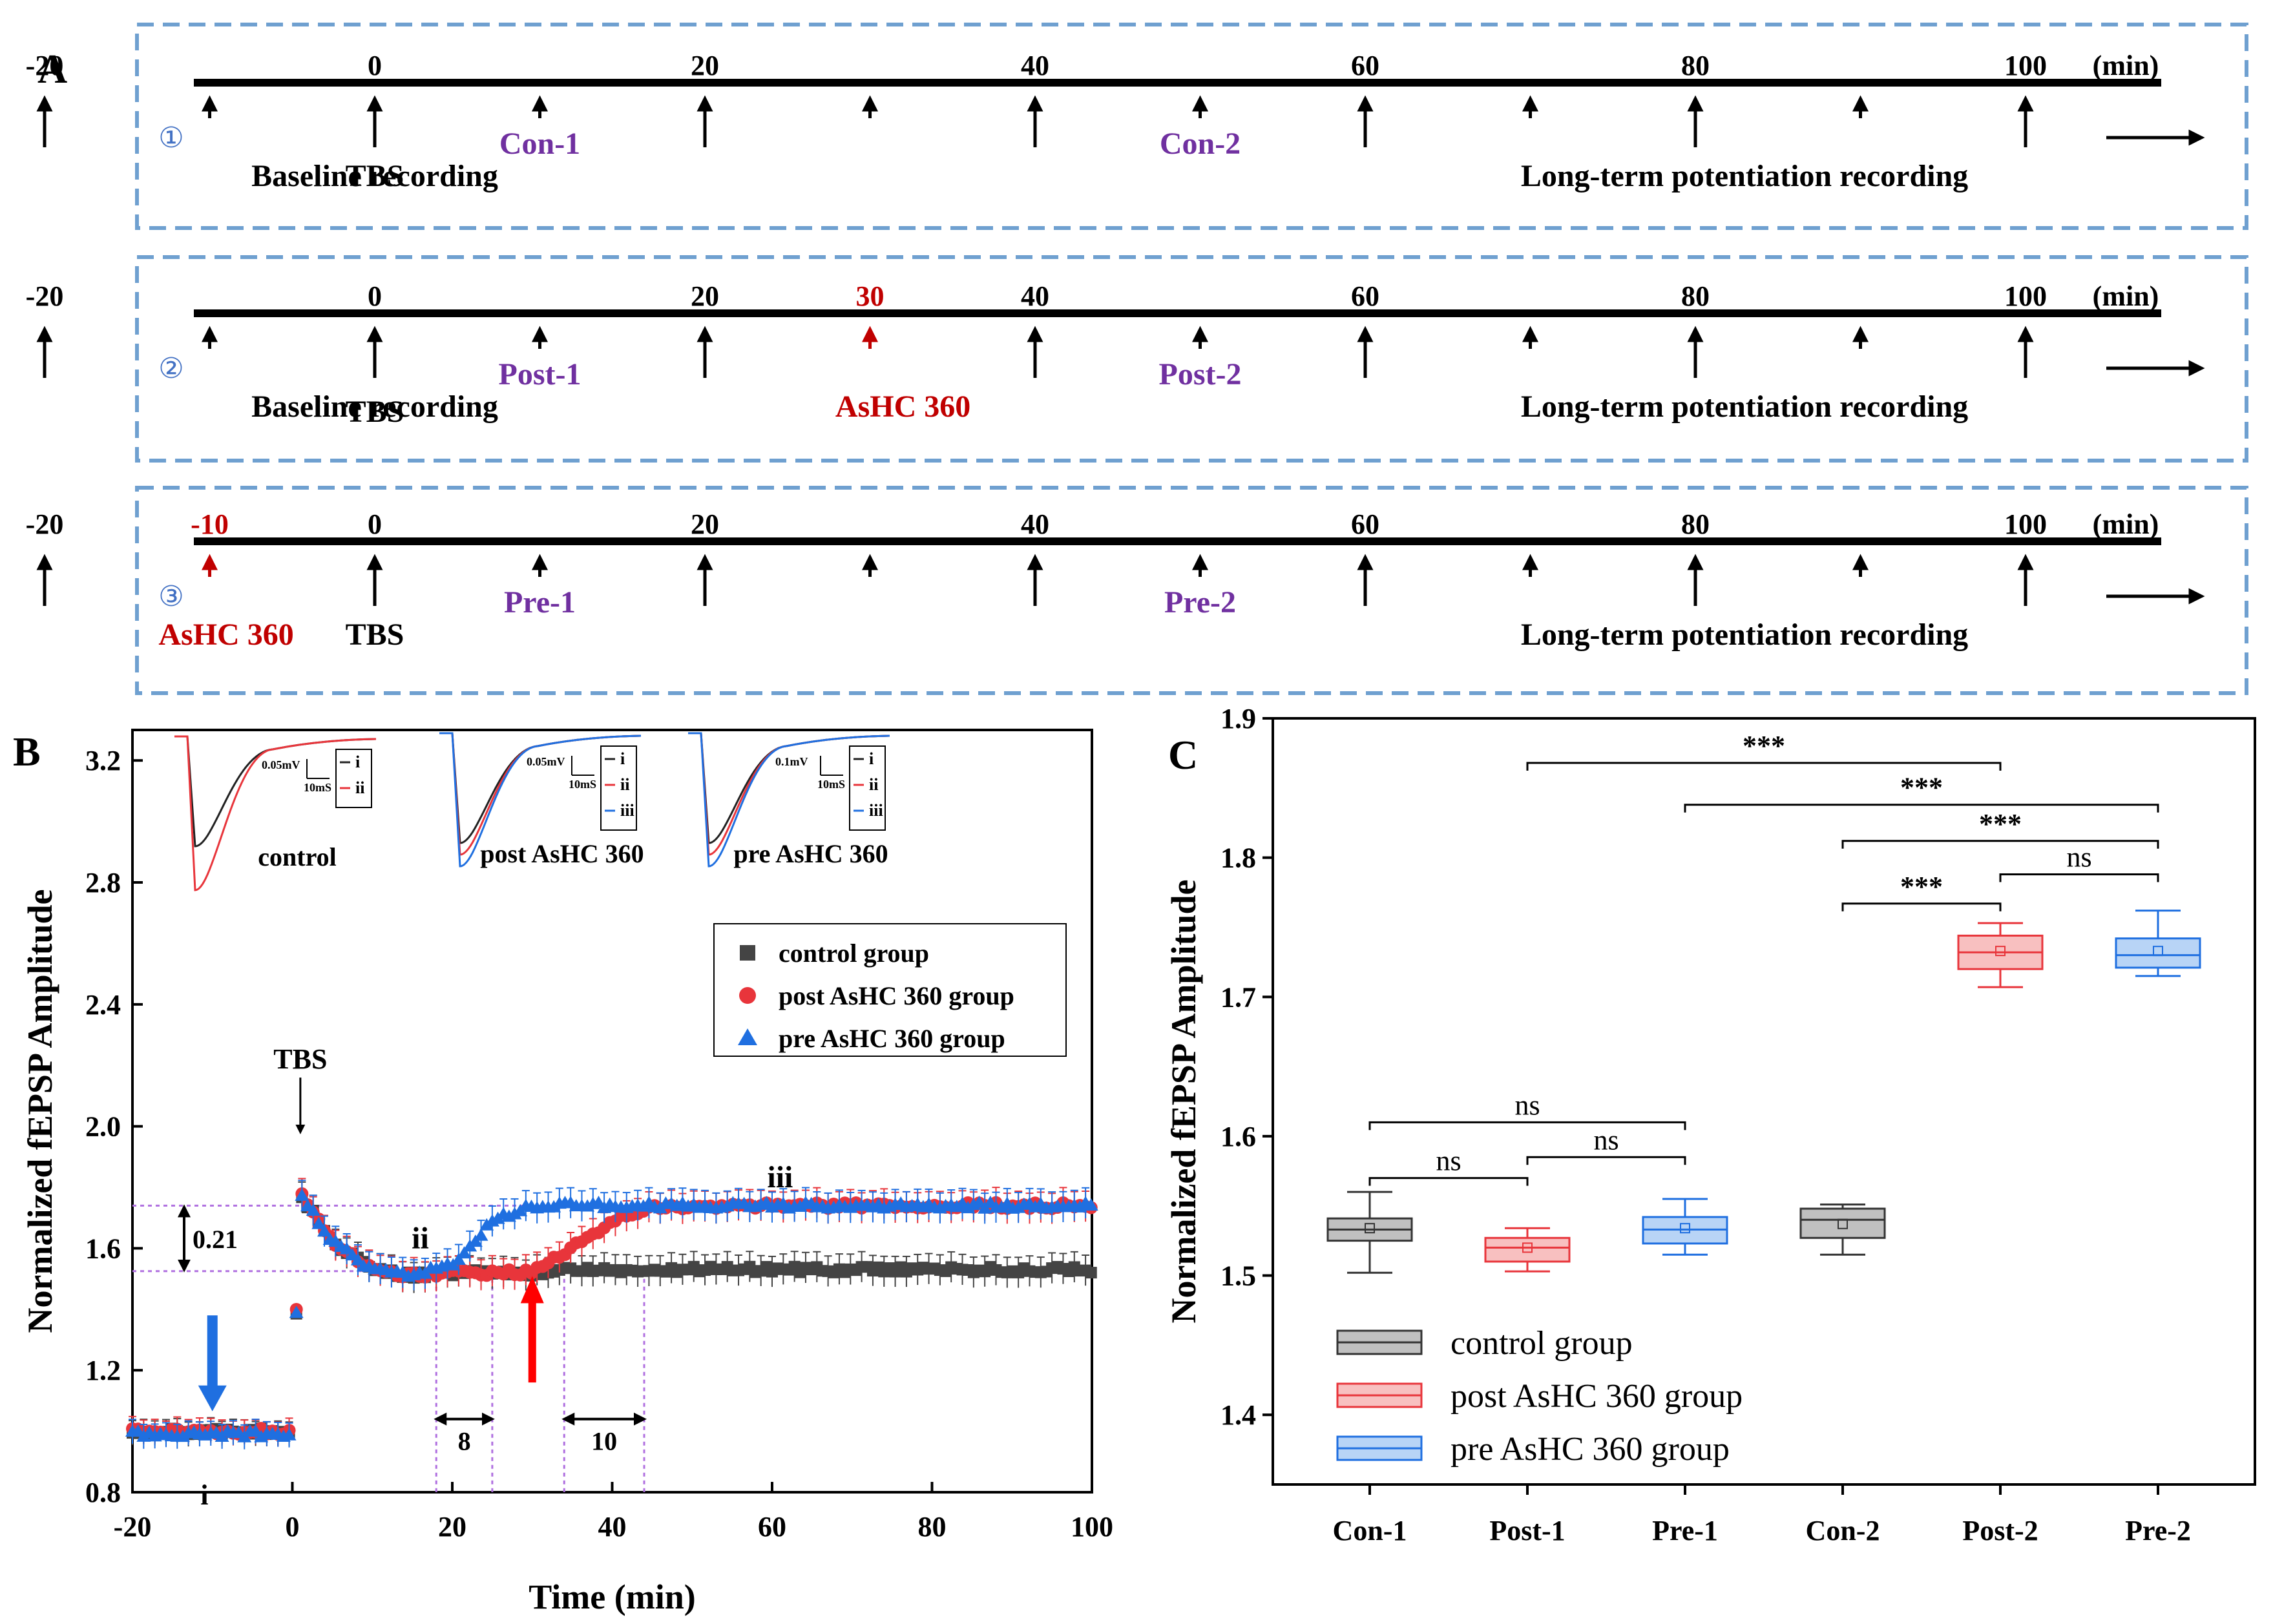 The height and width of the screenshot is (1624, 2273). I want to click on mid1-label: Post-1, so click(540, 374).